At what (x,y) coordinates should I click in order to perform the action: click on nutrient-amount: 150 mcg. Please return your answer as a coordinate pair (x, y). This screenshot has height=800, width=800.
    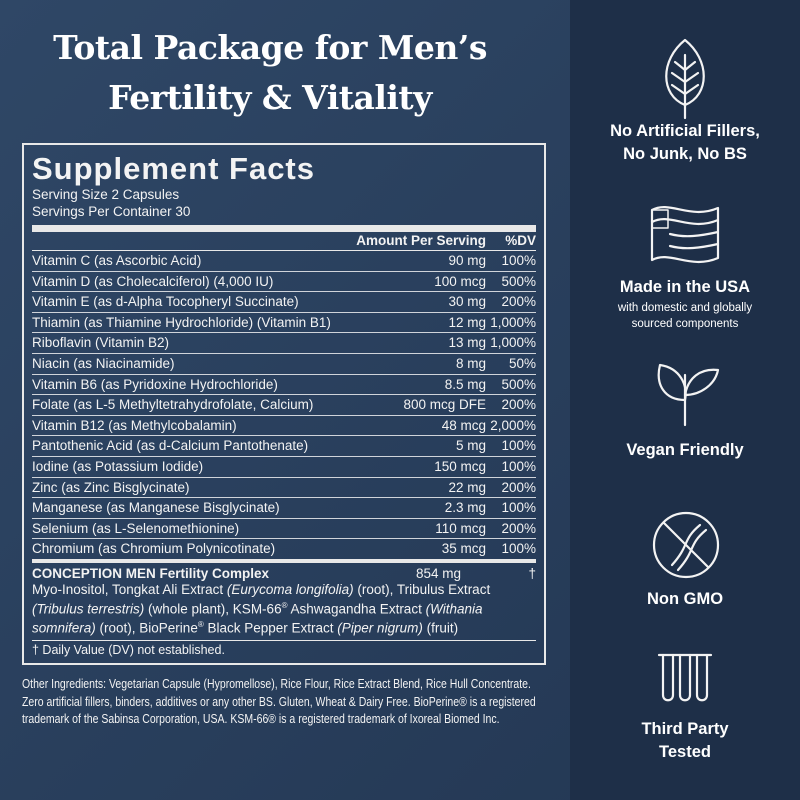
    Looking at the image, I should click on (460, 466).